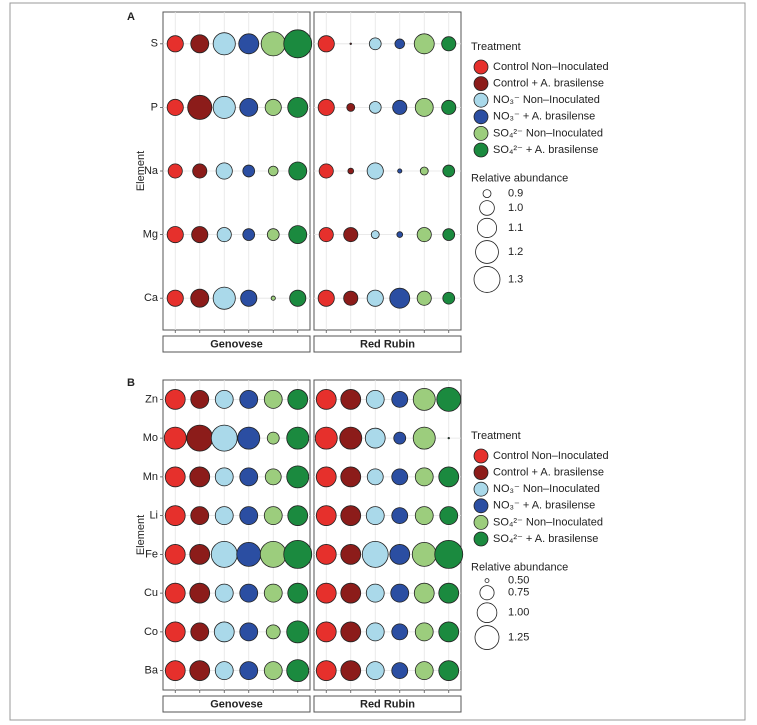 The height and width of the screenshot is (725, 757). I want to click on y-tick-label: Cu, so click(151, 593).